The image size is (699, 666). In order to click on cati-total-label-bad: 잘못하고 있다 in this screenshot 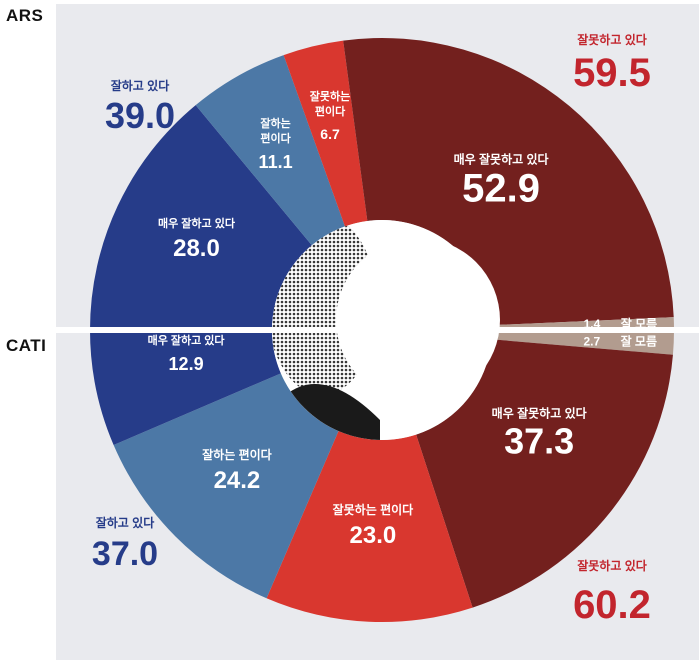, I will do `click(612, 565)`.